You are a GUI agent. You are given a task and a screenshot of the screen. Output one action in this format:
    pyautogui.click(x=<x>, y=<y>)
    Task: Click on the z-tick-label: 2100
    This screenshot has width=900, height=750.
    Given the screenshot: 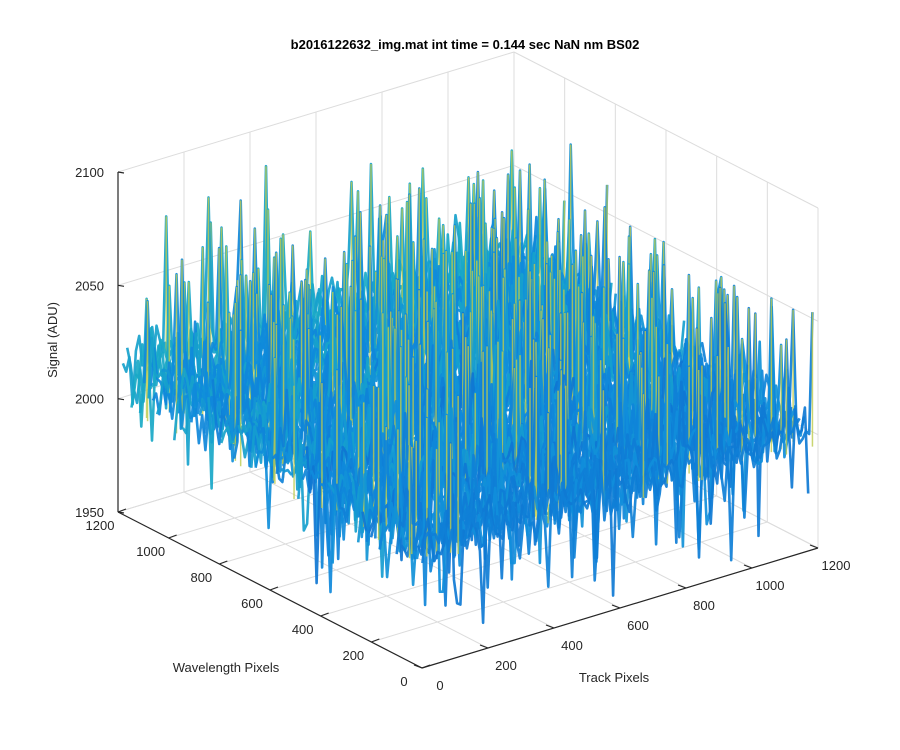 What is the action you would take?
    pyautogui.click(x=89, y=172)
    